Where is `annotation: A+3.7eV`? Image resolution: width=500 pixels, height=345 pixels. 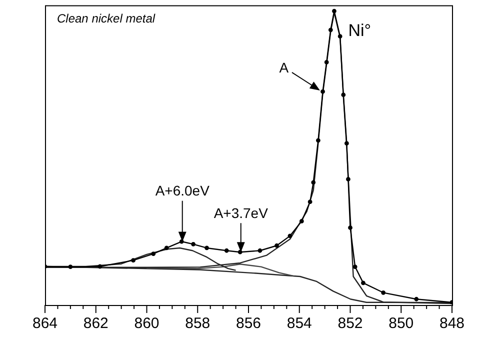 annotation: A+3.7eV is located at coordinates (241, 212).